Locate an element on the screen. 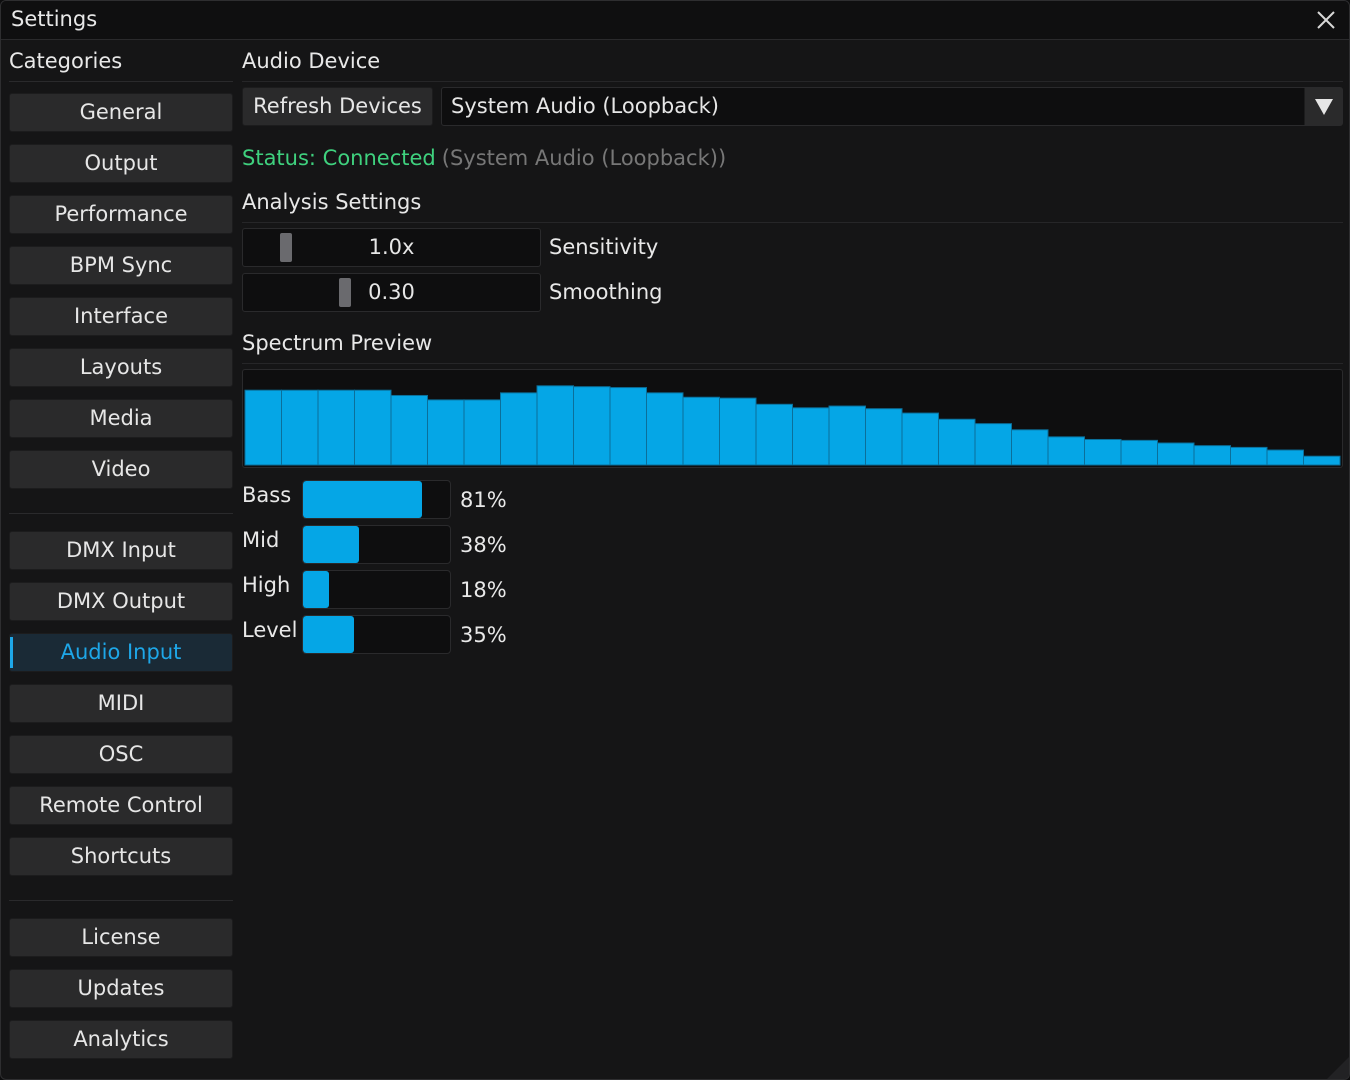 The width and height of the screenshot is (1350, 1080). category-license: License is located at coordinates (121, 937).